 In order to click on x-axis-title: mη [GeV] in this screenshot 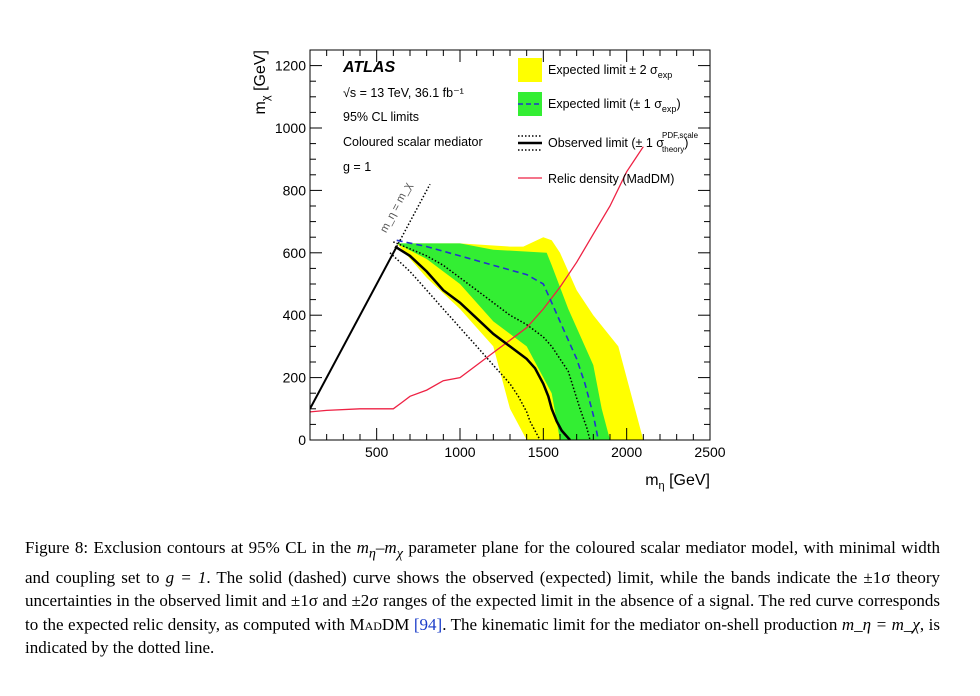, I will do `click(677, 482)`.